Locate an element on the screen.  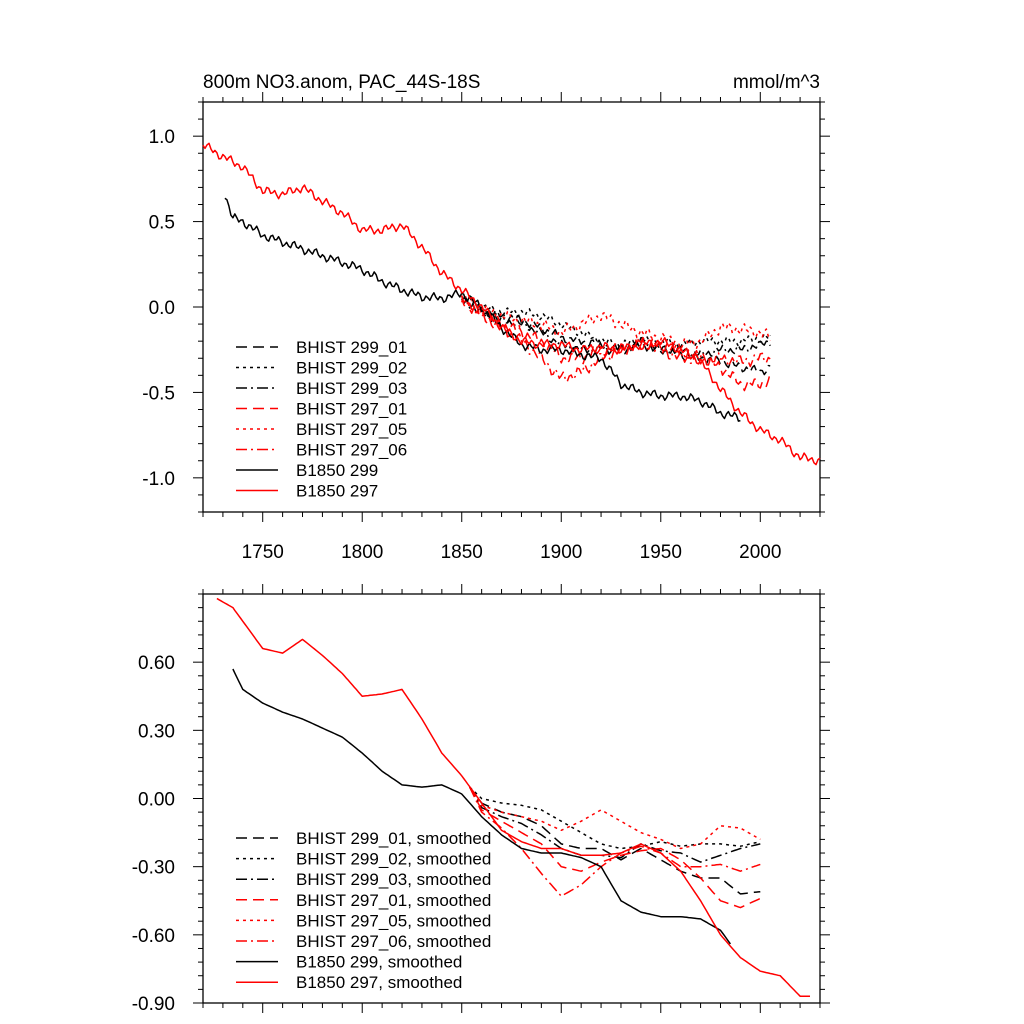
y-tick-label: 0.30 is located at coordinates (156, 731).